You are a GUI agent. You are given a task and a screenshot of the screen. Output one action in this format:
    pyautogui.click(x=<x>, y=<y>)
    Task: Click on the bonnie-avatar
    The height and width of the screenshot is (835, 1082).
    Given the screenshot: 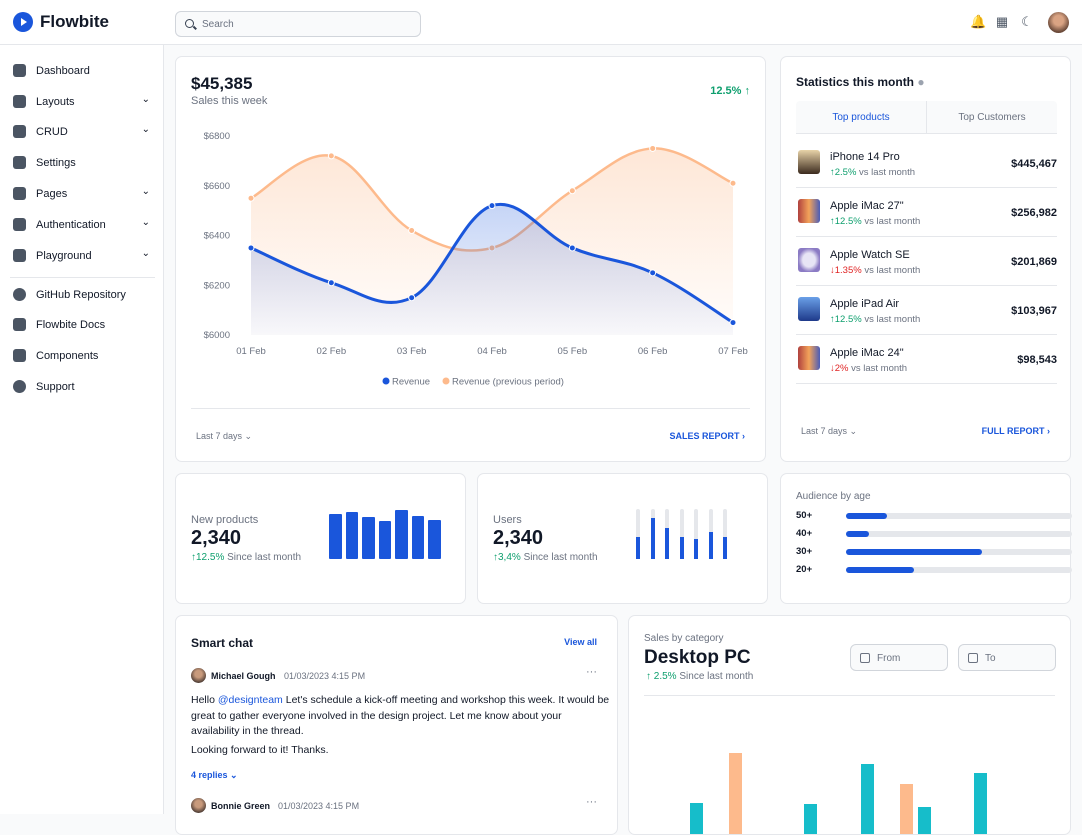 What is the action you would take?
    pyautogui.click(x=198, y=805)
    